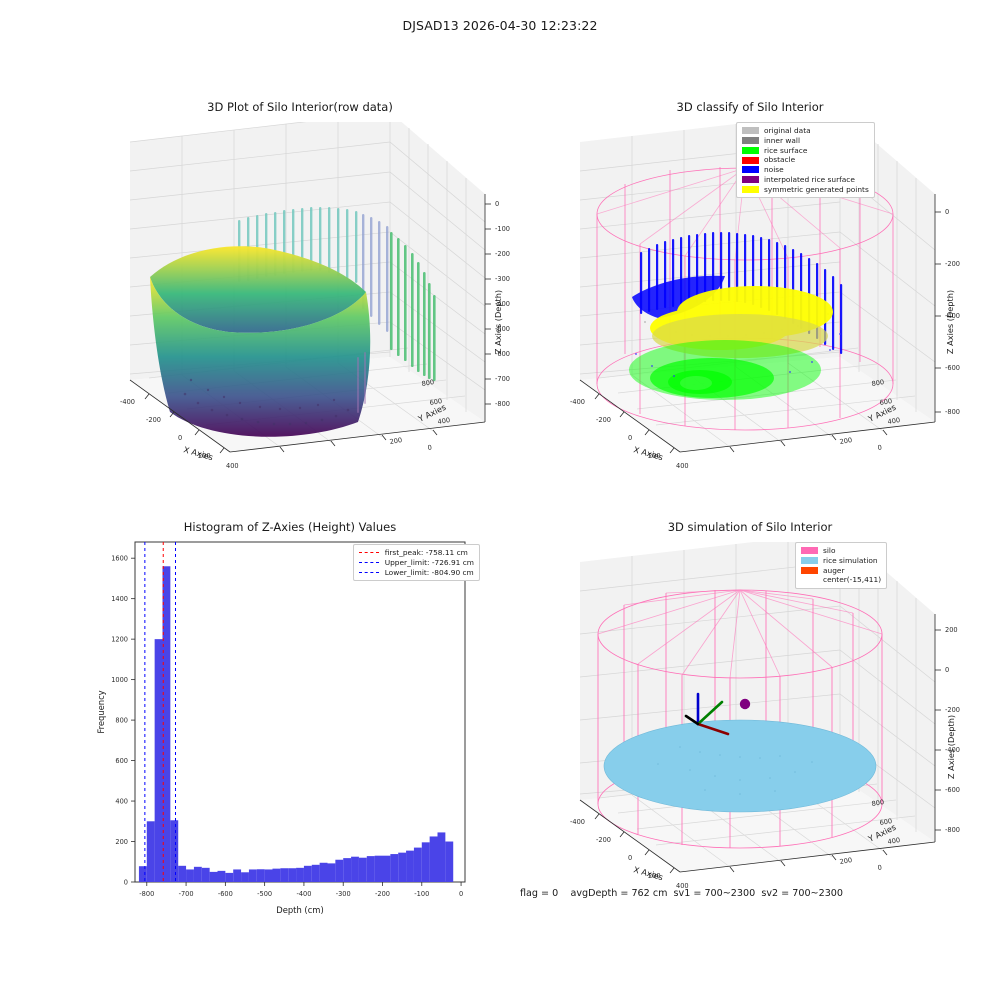 The image size is (1000, 1000). Describe the element at coordinates (886, 402) in the screenshot. I see `classify-3d-ytick-3: 600` at that location.